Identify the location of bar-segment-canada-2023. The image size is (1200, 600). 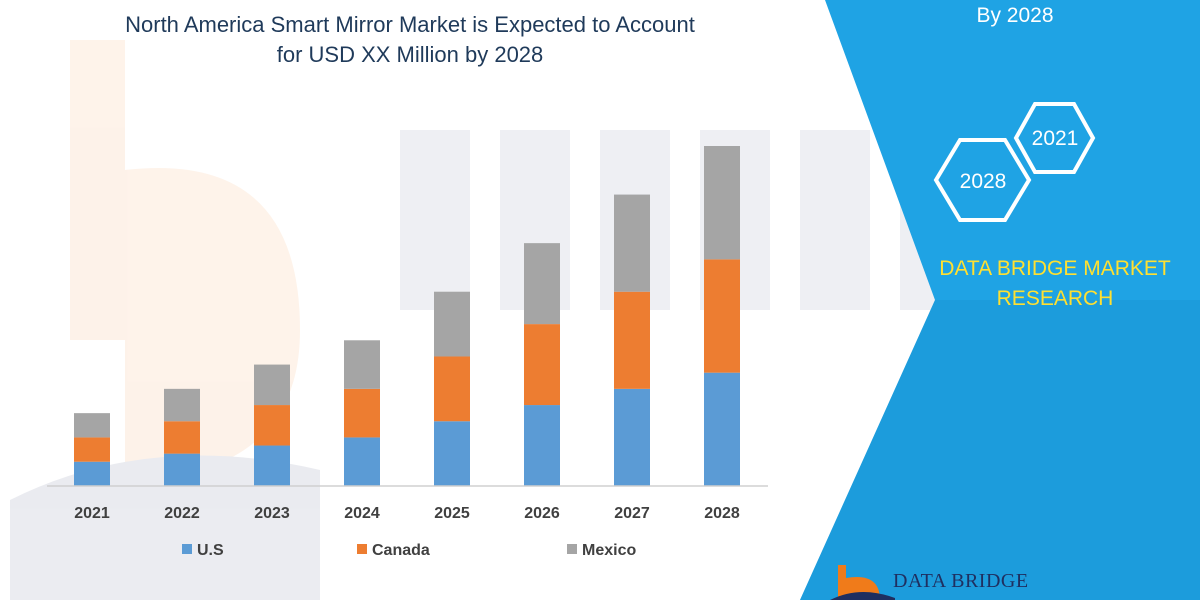
(272, 425).